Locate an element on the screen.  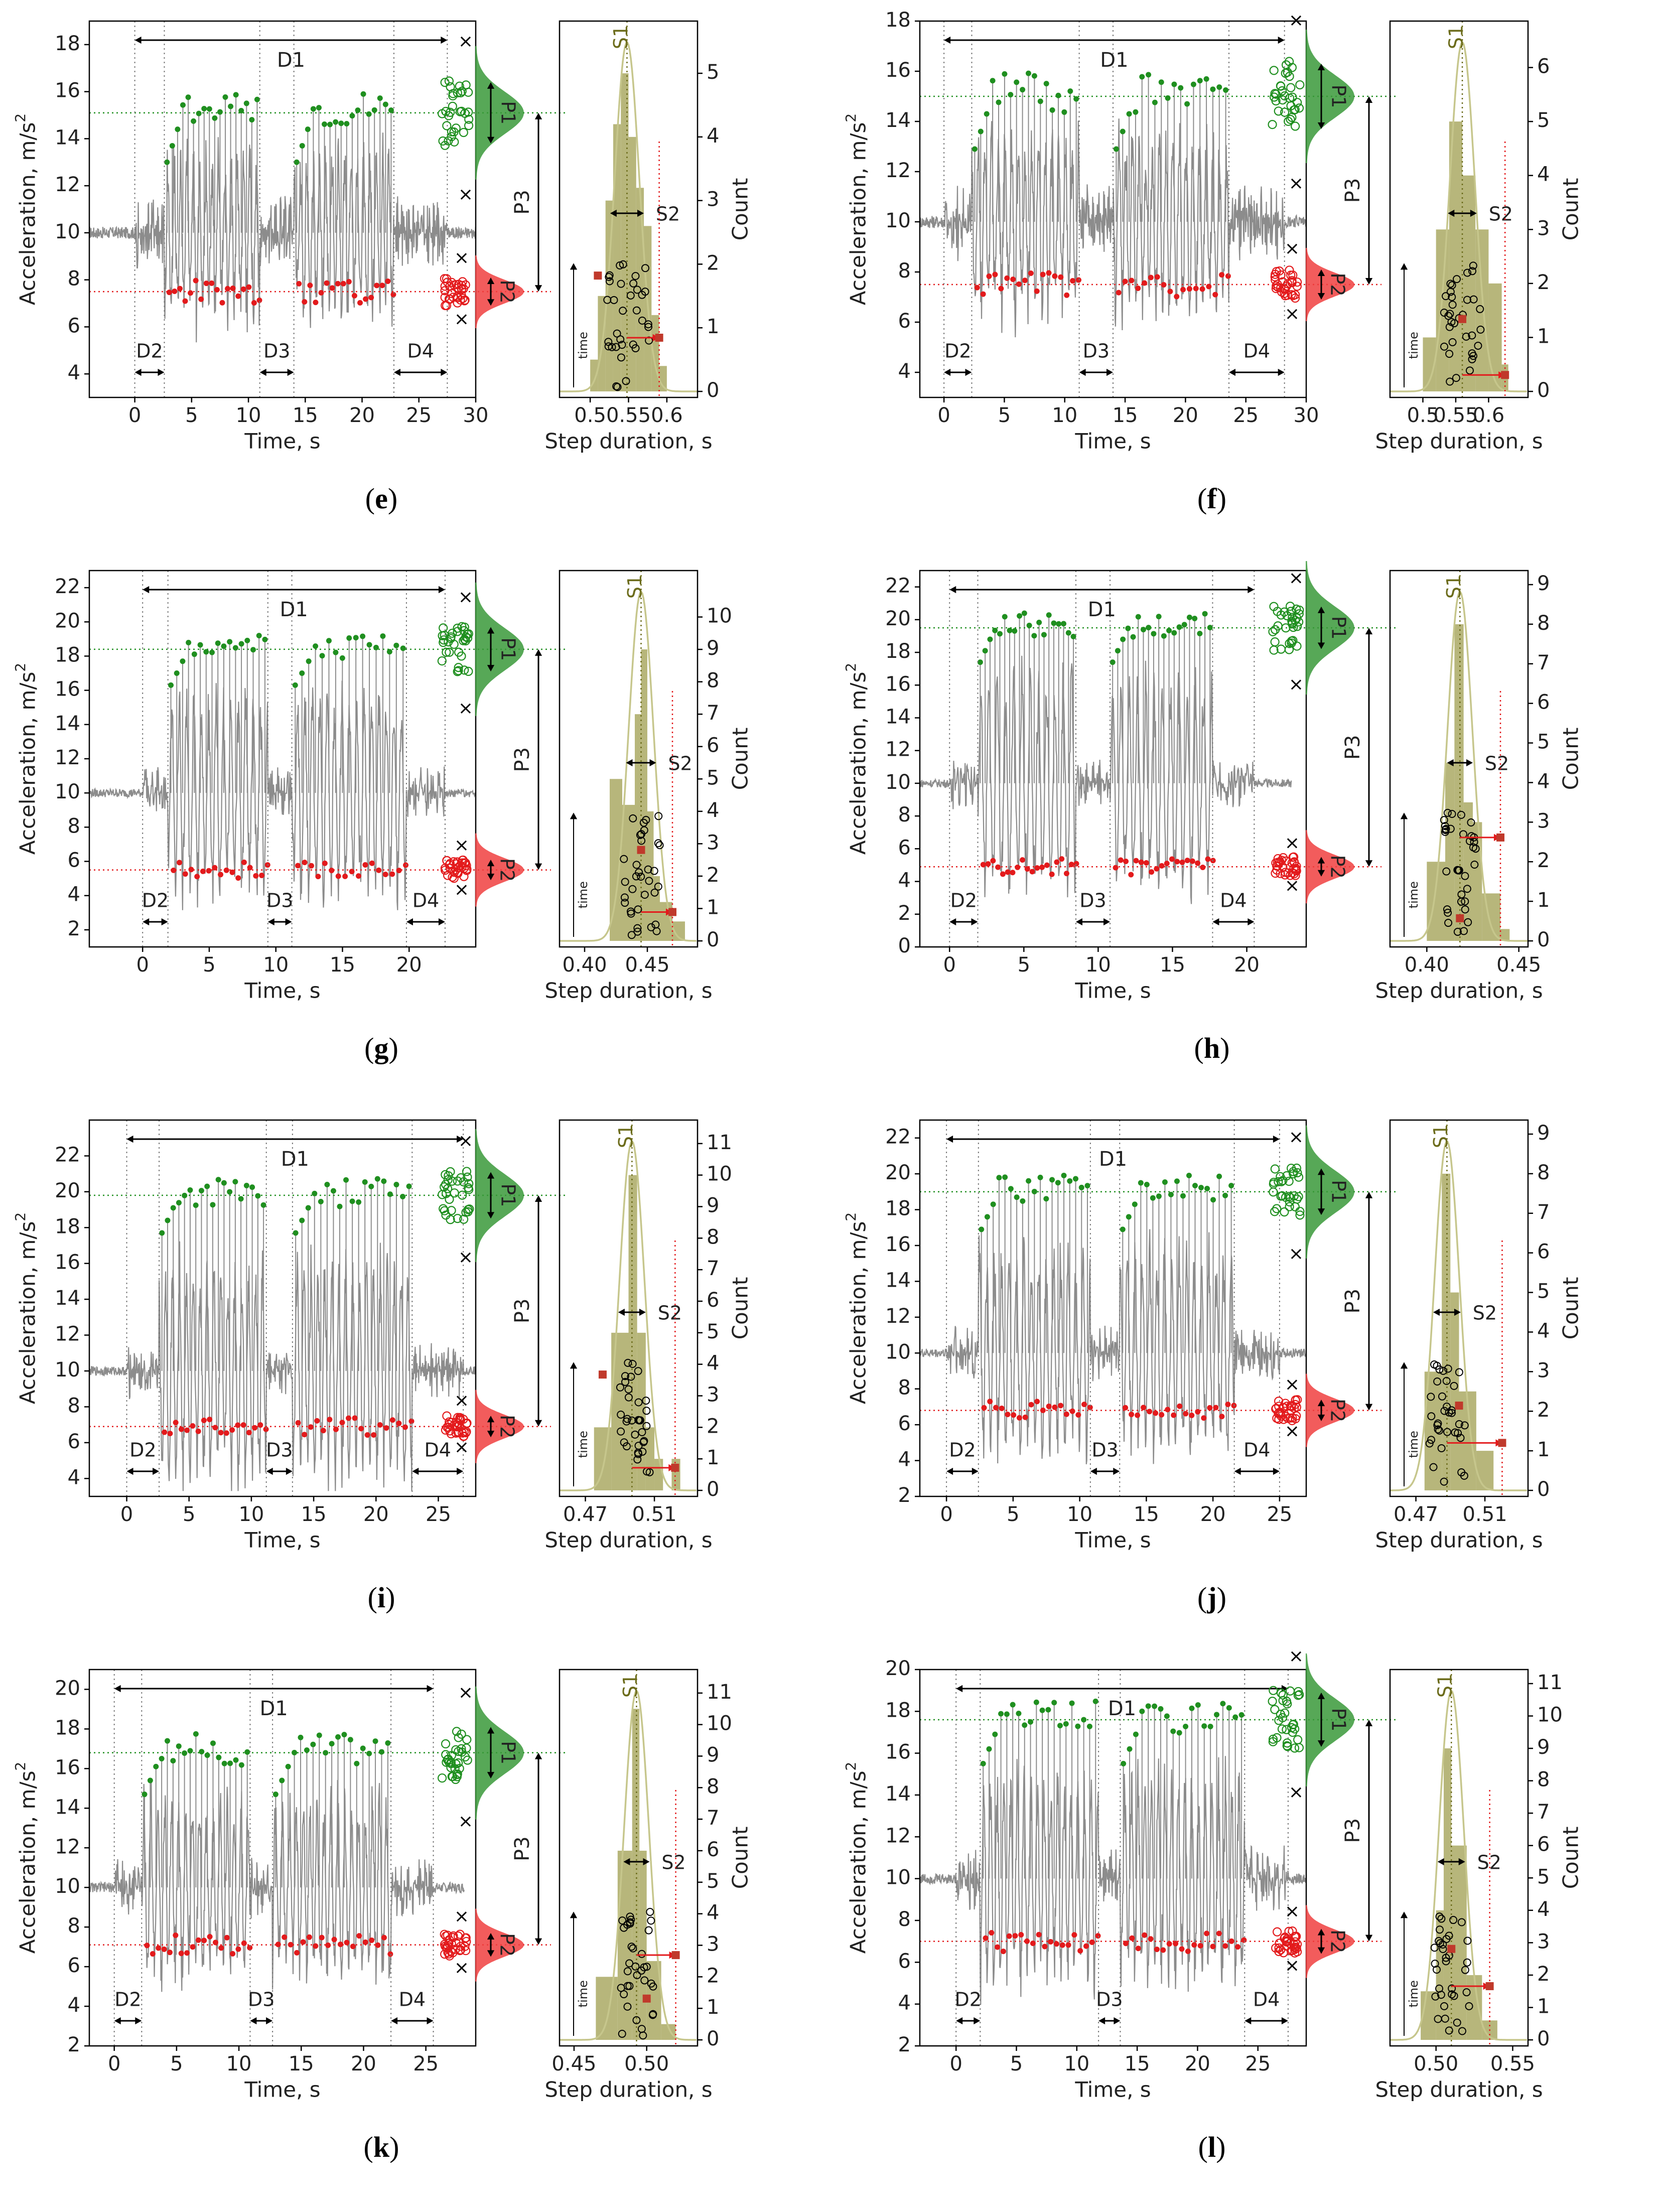
p1-label: P1 is located at coordinates (1339, 1192).